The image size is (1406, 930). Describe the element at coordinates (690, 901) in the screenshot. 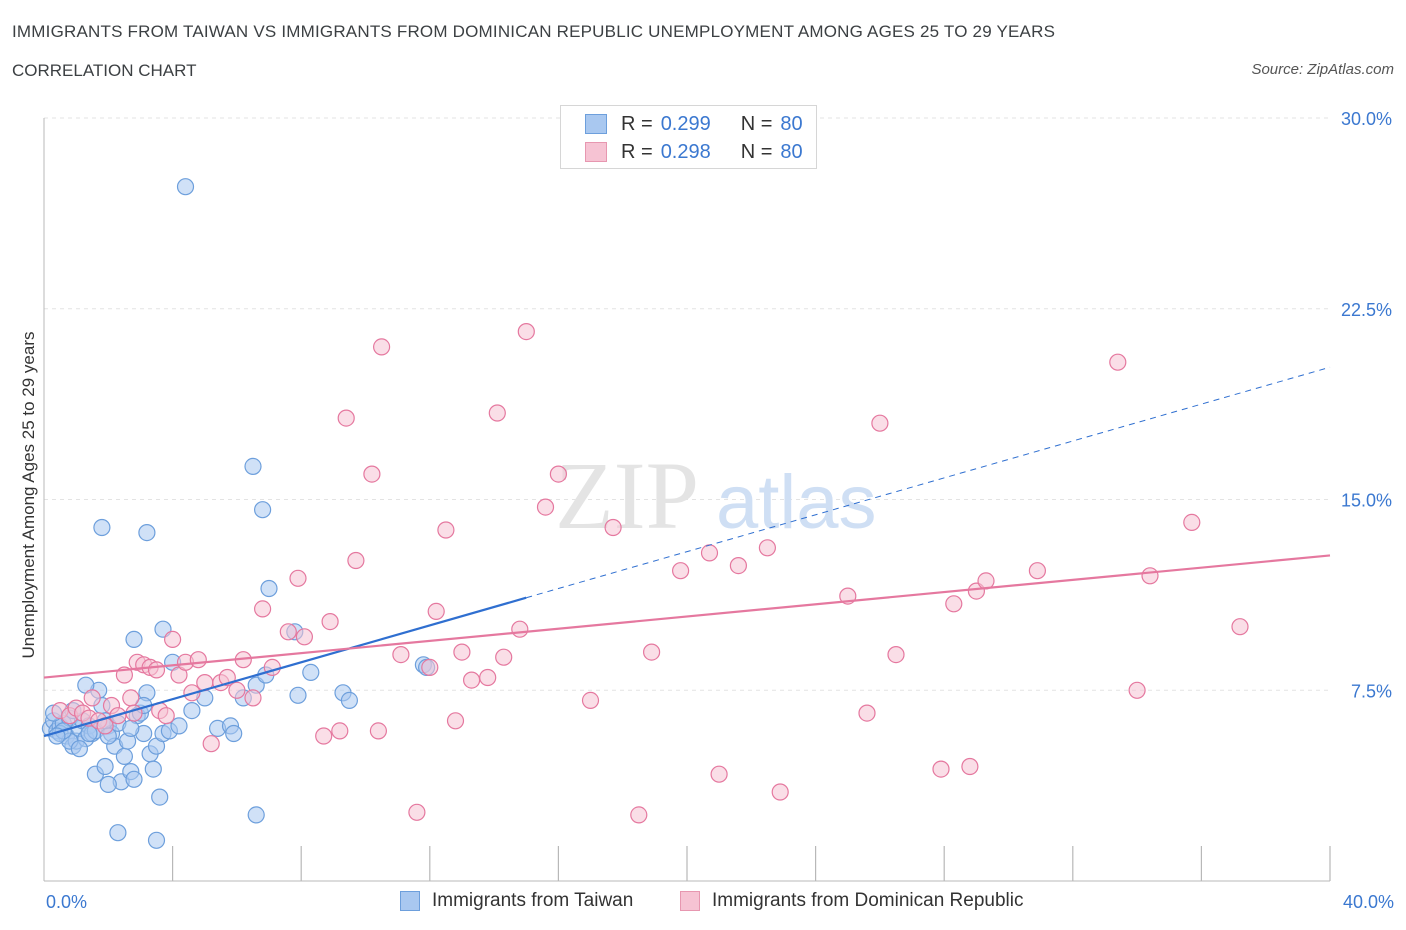

I see `series-swatch-dominican` at that location.